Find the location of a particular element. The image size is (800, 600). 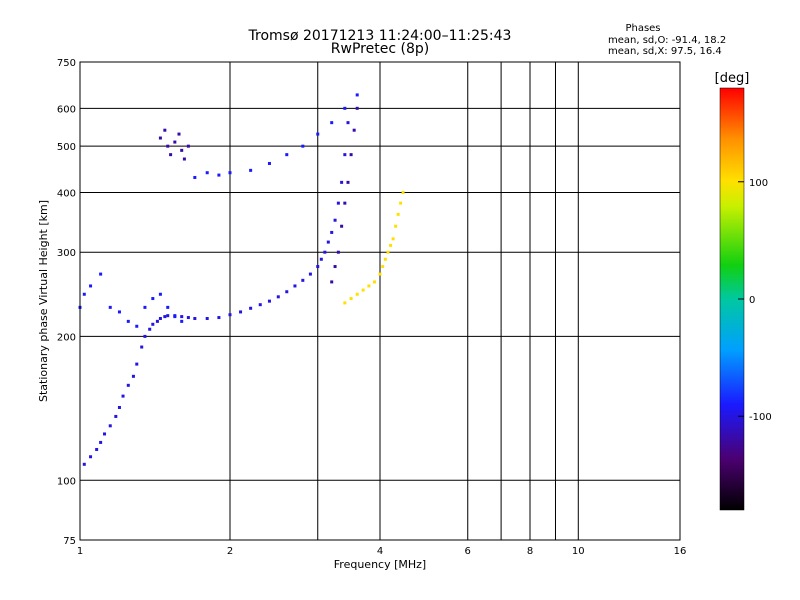

y-tick-labels: 75 100 200 300 400 500 600 750 is located at coordinates (66, 302).